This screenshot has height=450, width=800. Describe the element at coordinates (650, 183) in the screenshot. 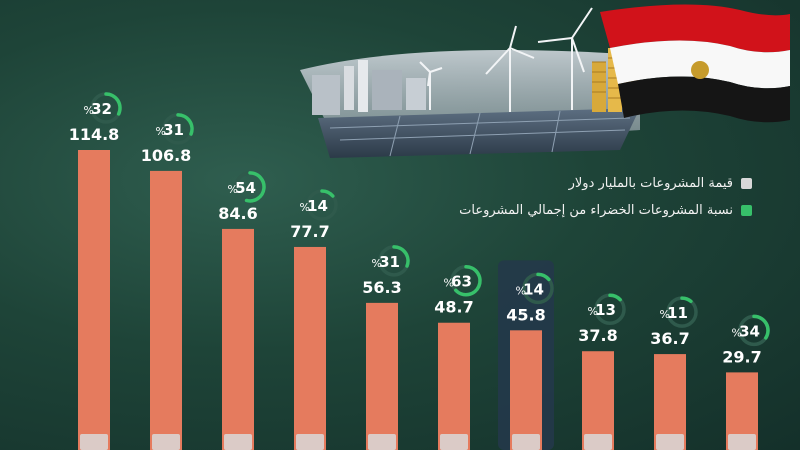

I see `legend-label-value: قيمة المشروعات بالمليار دولار` at that location.